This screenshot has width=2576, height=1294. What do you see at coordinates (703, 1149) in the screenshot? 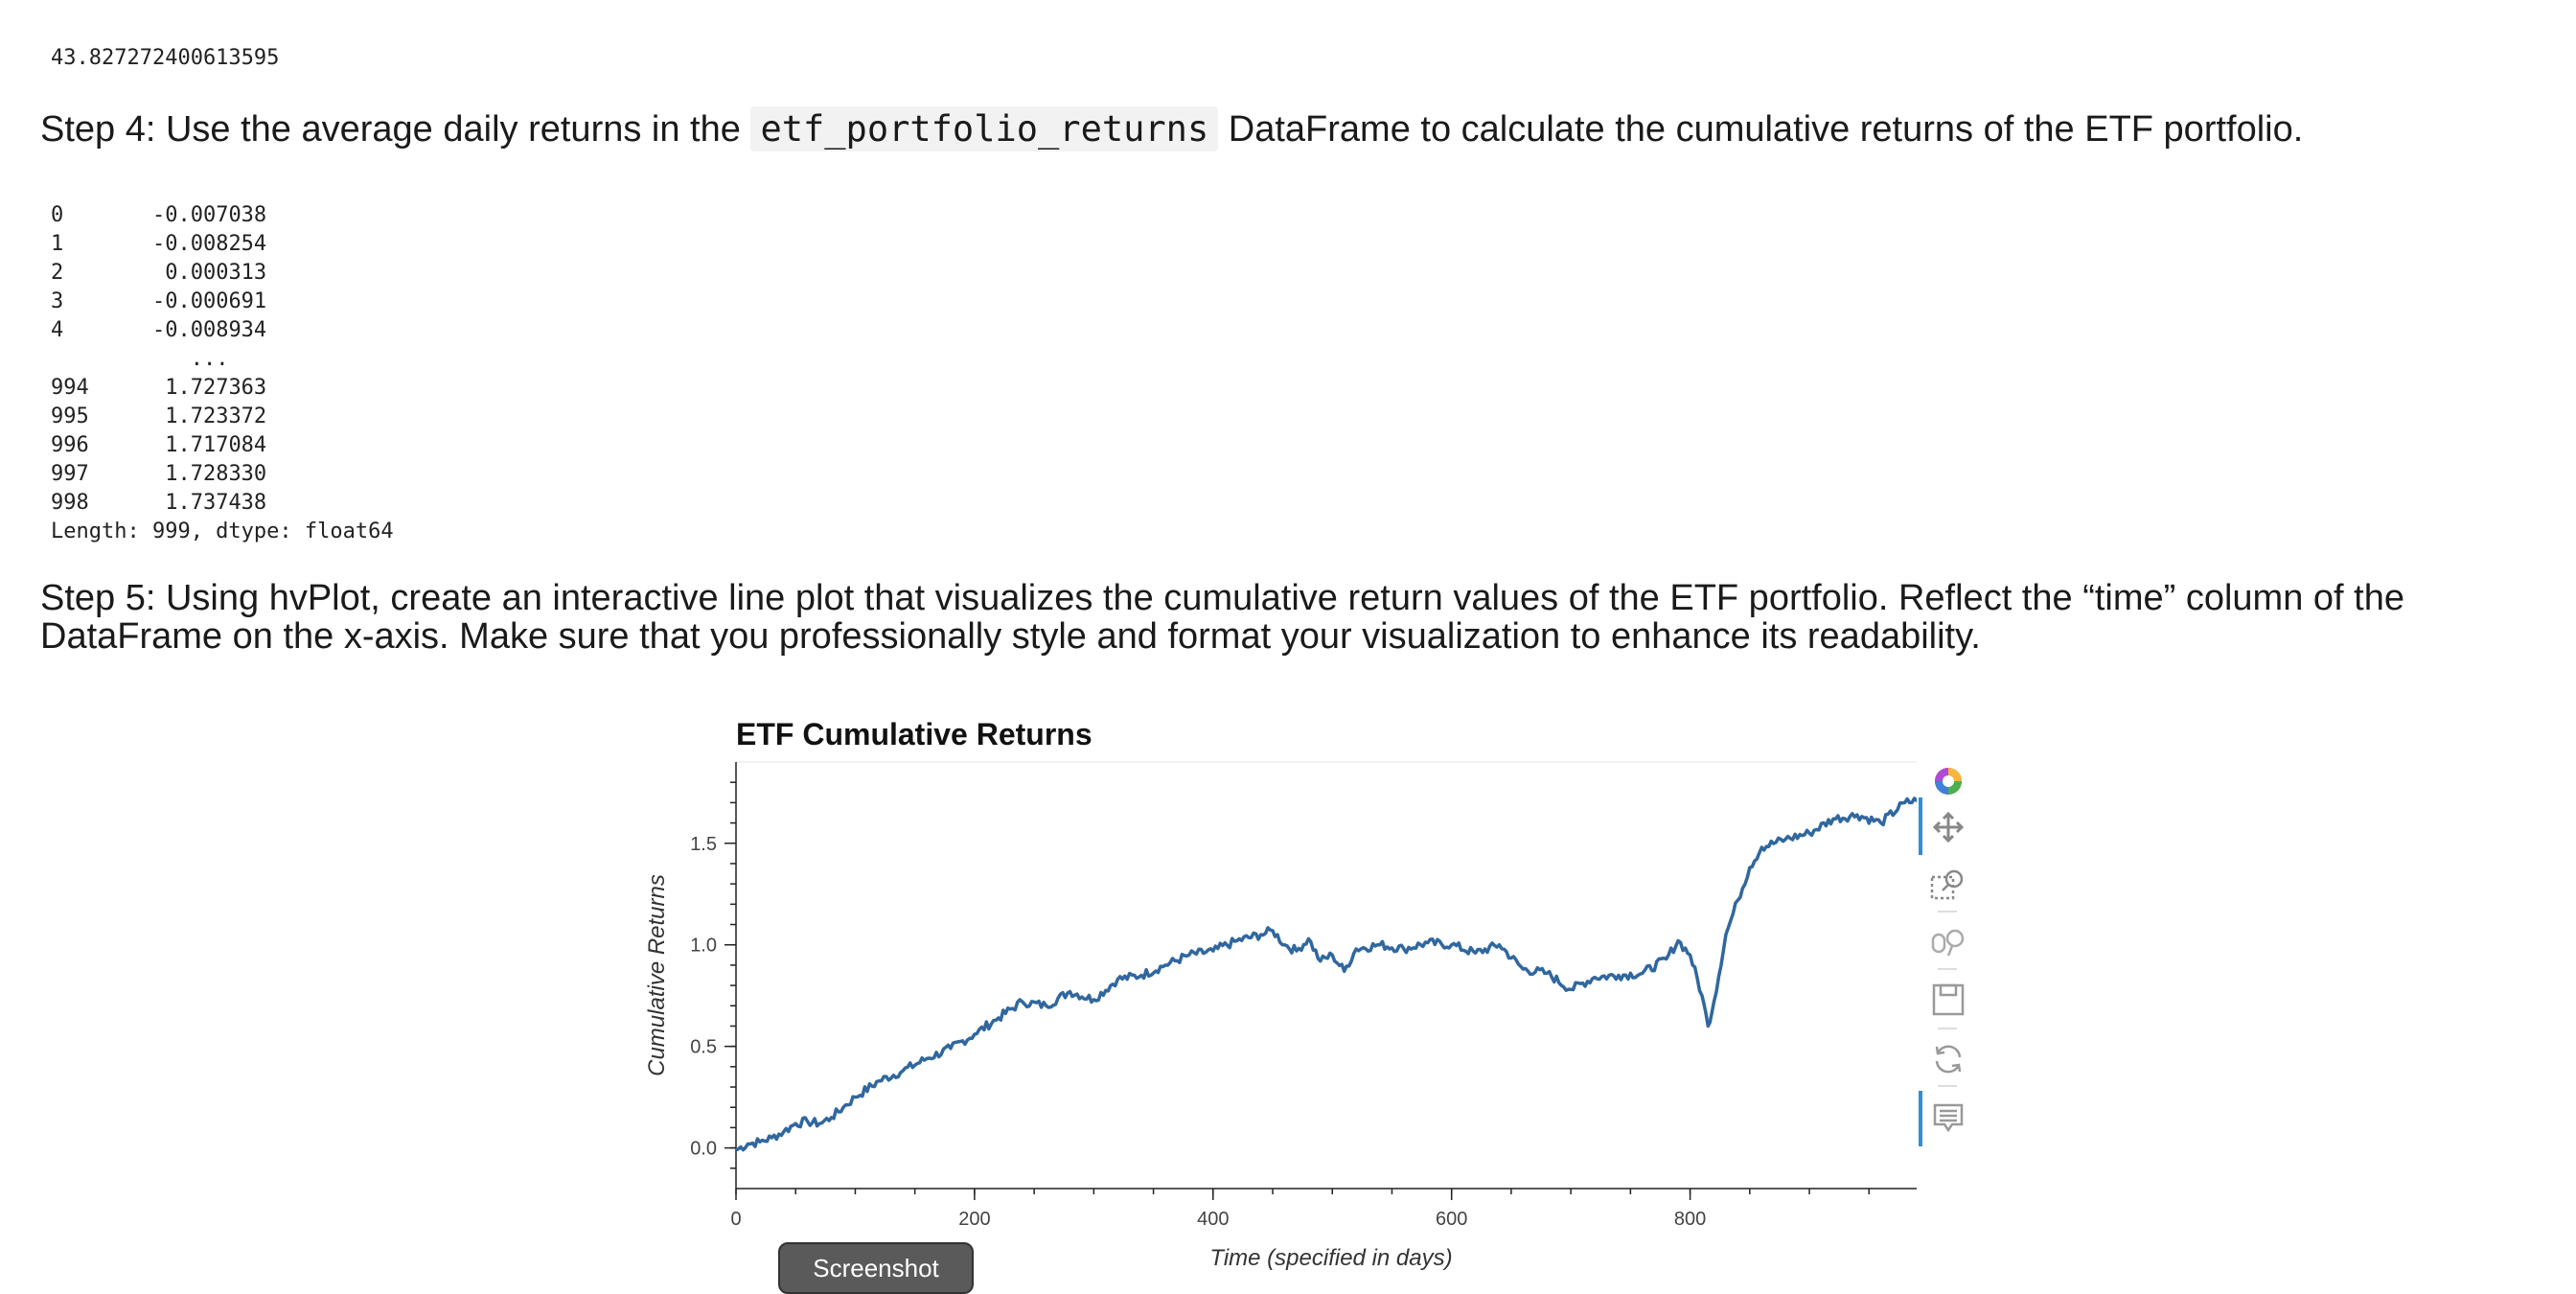
I see `y-tick-label: 0.0` at bounding box center [703, 1149].